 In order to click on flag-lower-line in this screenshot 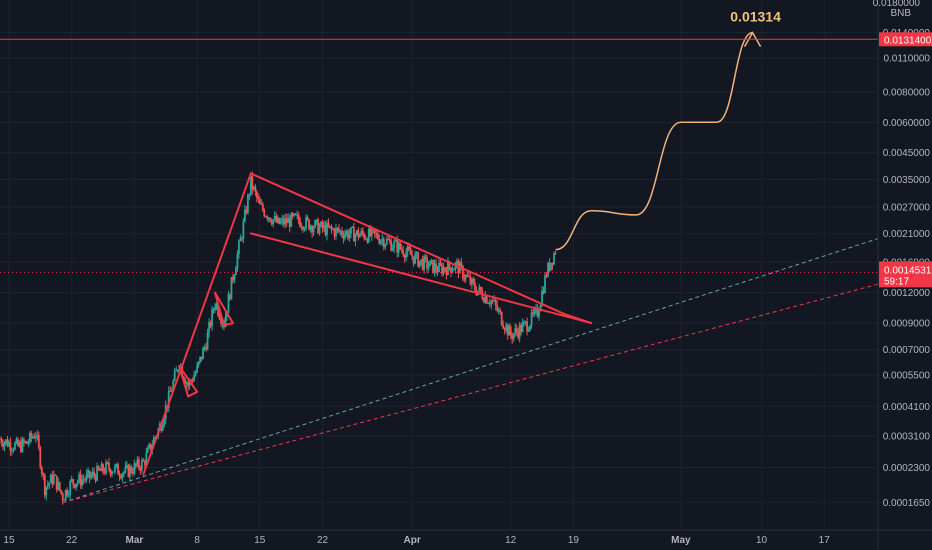, I will do `click(421, 278)`.